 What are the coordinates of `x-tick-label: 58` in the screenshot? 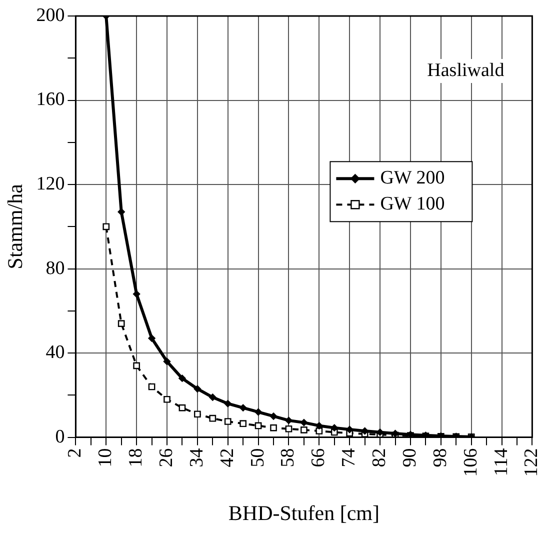 It's located at (288, 458).